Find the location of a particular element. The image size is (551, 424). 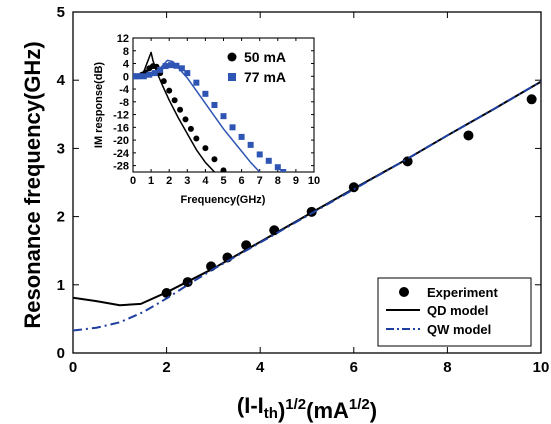

x-axis-title-superscript: 1/2 is located at coordinates (295, 404).